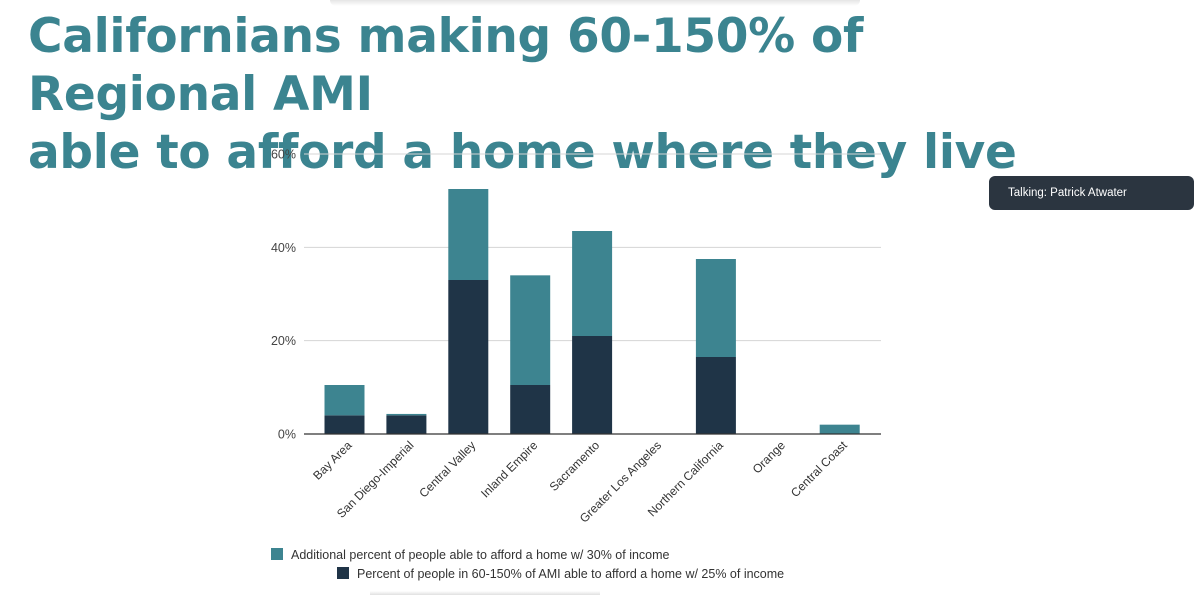  I want to click on x-tick-label: Bay Area, so click(332, 460).